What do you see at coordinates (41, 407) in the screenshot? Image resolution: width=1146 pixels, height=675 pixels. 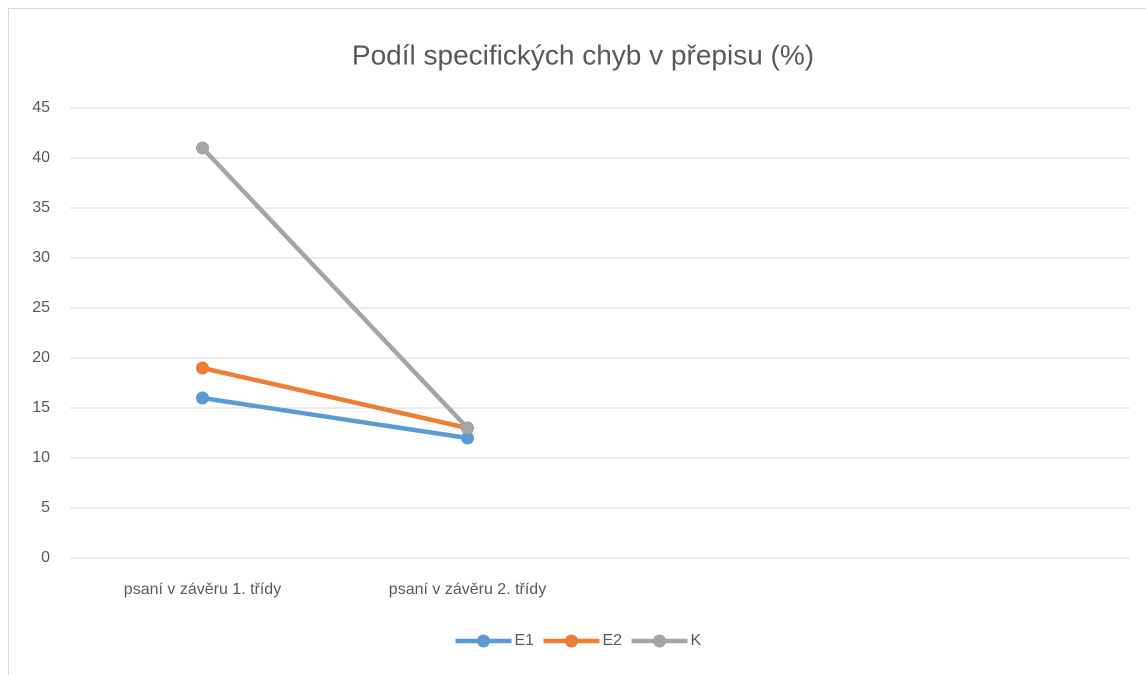 I see `y-tick-label: 15` at bounding box center [41, 407].